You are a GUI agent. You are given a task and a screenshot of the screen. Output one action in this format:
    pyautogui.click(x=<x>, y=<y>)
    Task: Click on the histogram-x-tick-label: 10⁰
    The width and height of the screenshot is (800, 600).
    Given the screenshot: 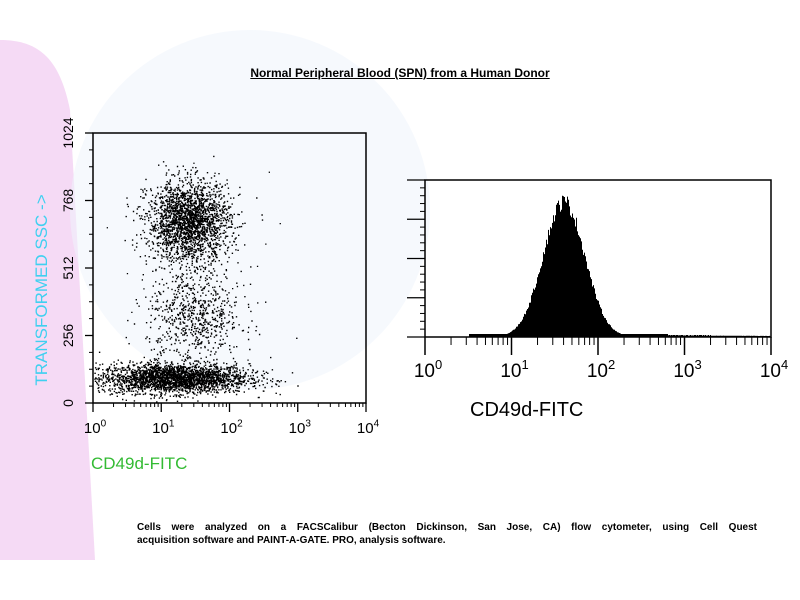 What is the action you would take?
    pyautogui.click(x=428, y=369)
    